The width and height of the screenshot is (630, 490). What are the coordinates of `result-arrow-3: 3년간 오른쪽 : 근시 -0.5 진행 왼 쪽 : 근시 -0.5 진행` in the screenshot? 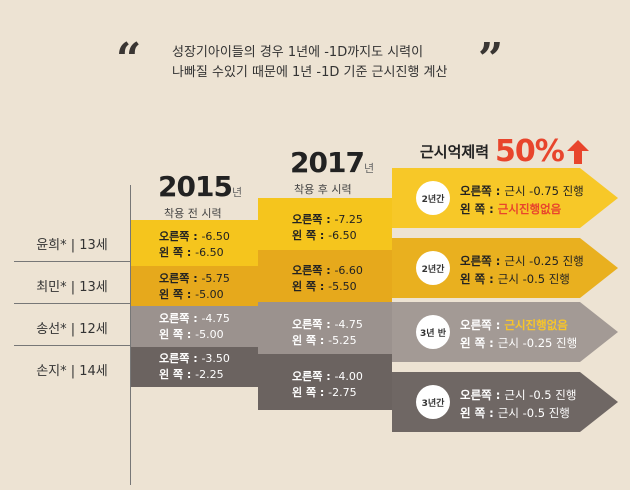 It's located at (505, 402).